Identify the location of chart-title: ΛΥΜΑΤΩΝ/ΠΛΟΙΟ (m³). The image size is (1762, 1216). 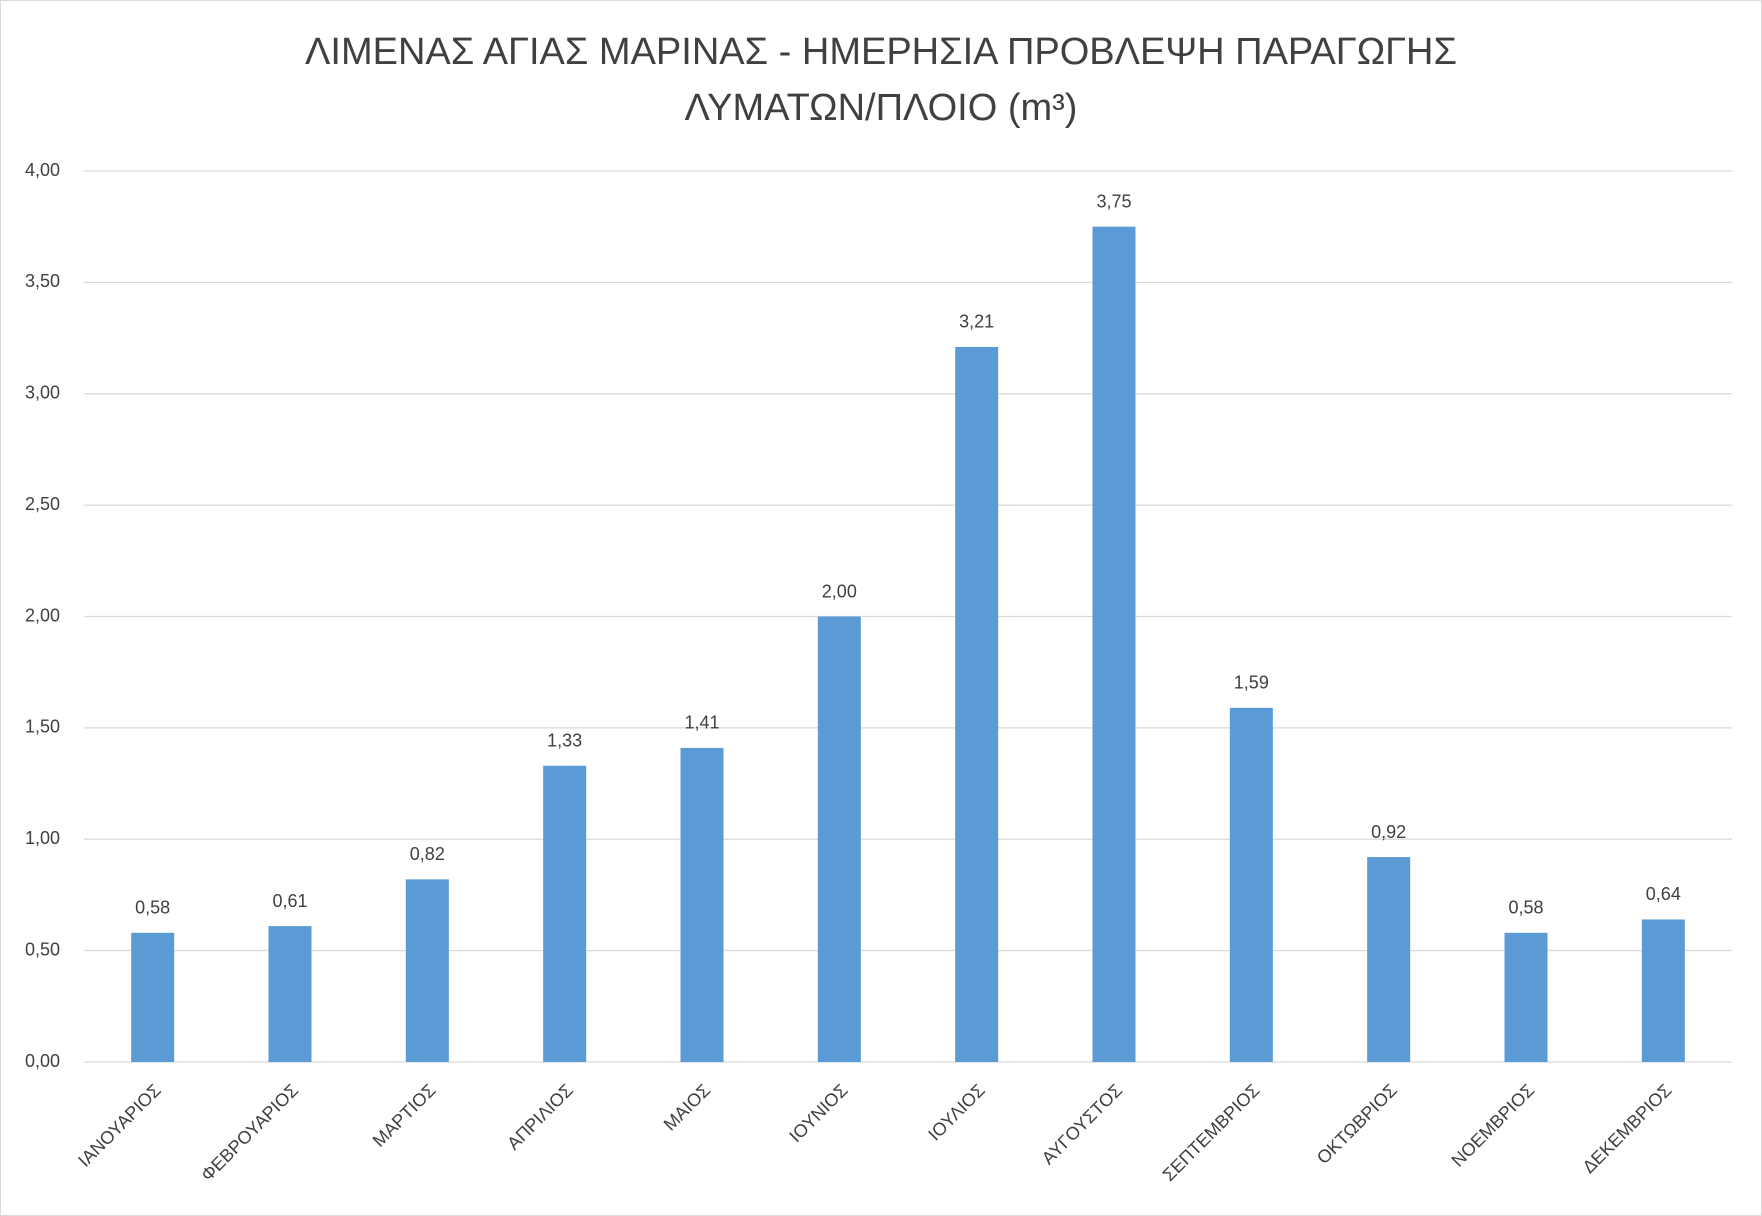
(881, 108).